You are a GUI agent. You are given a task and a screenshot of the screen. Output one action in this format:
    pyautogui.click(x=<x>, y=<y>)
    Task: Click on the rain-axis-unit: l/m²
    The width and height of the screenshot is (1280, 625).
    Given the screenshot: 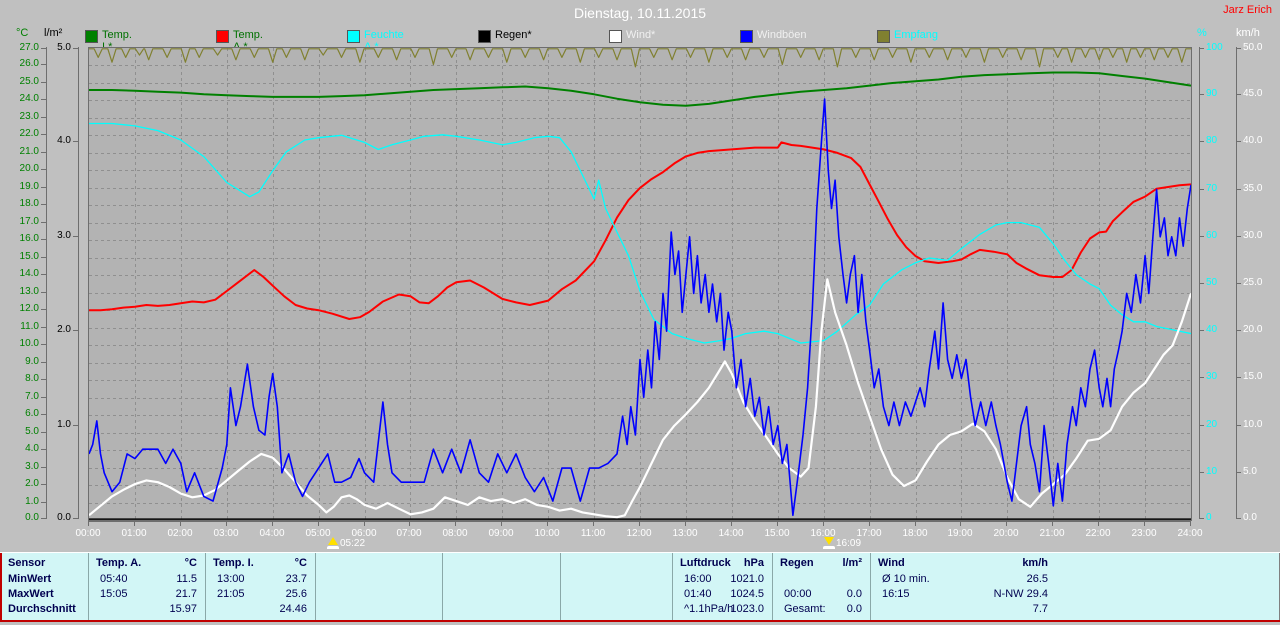 What is the action you would take?
    pyautogui.click(x=53, y=33)
    